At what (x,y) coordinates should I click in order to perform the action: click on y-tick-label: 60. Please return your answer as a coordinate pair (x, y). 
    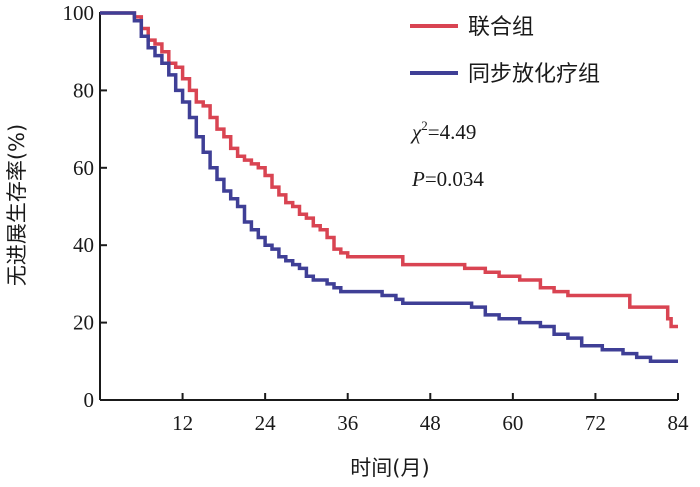
    Looking at the image, I should click on (83, 168).